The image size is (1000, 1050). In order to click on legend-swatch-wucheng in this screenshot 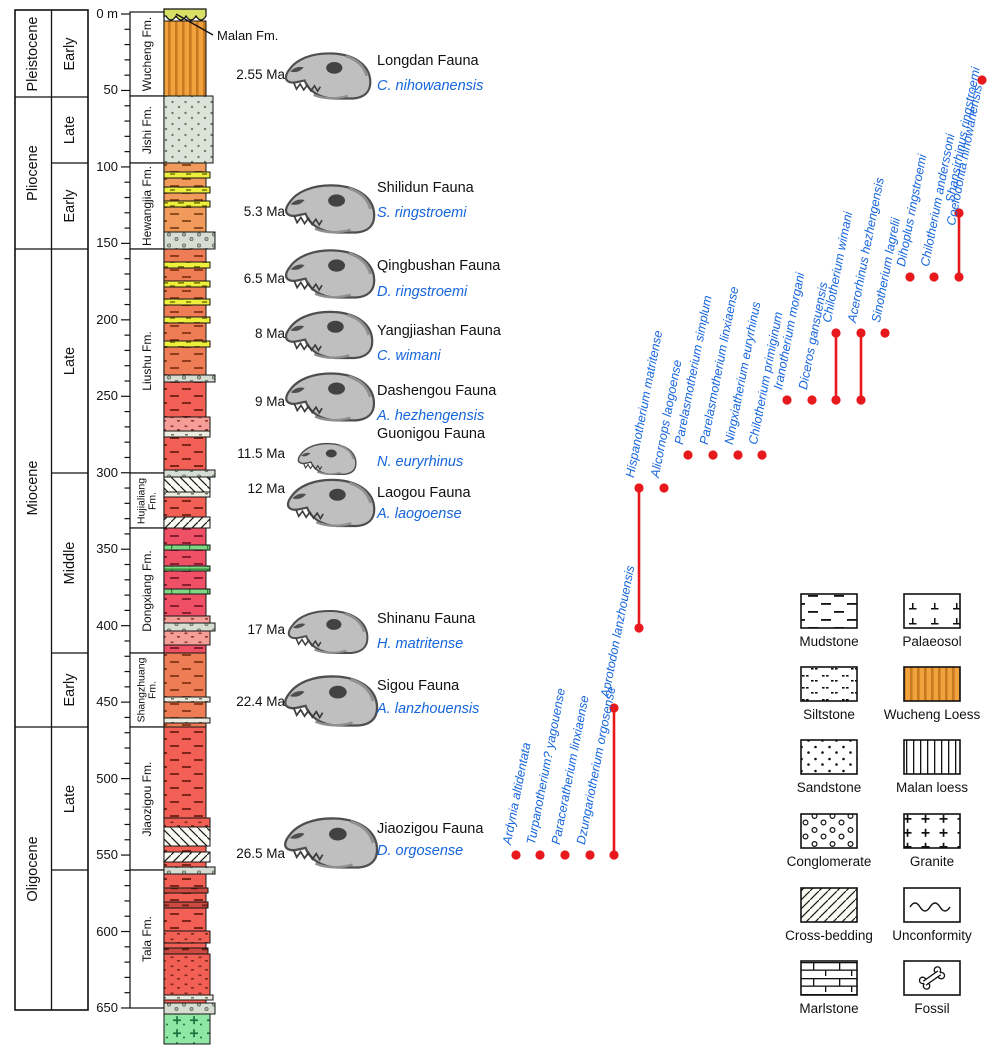, I will do `click(932, 684)`.